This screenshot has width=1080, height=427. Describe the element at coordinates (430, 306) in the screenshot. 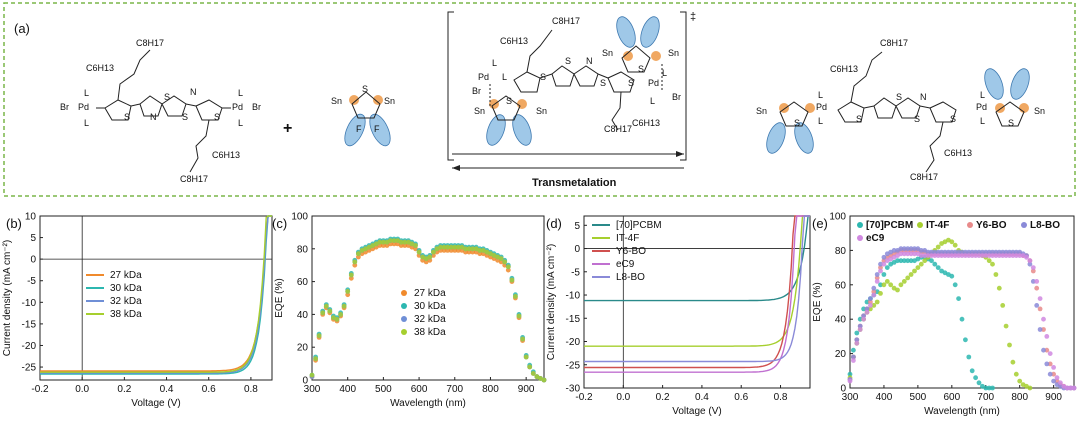

I see `legend-label: 30 kDa` at that location.